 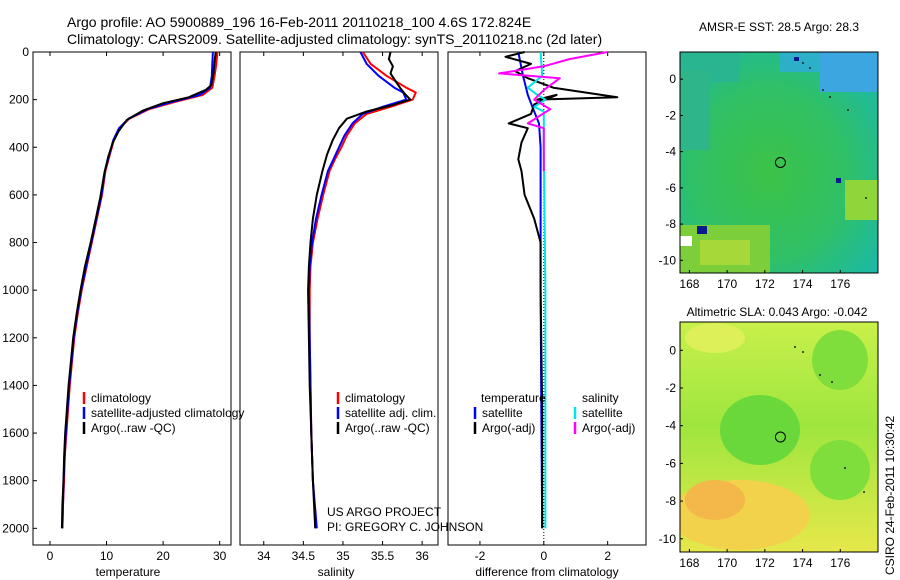 I want to click on y-tick-label: -10, so click(x=668, y=539).